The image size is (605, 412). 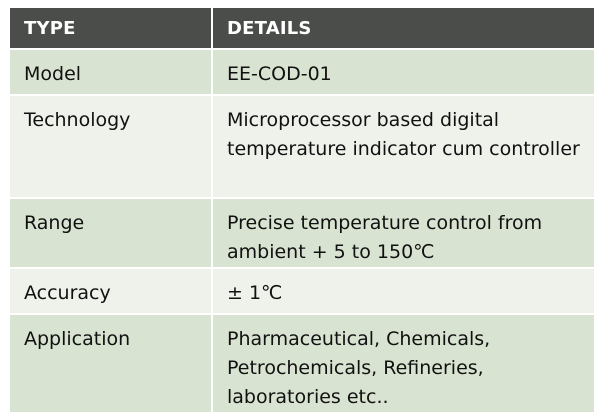 I want to click on header-details: DETAILS, so click(x=403, y=28).